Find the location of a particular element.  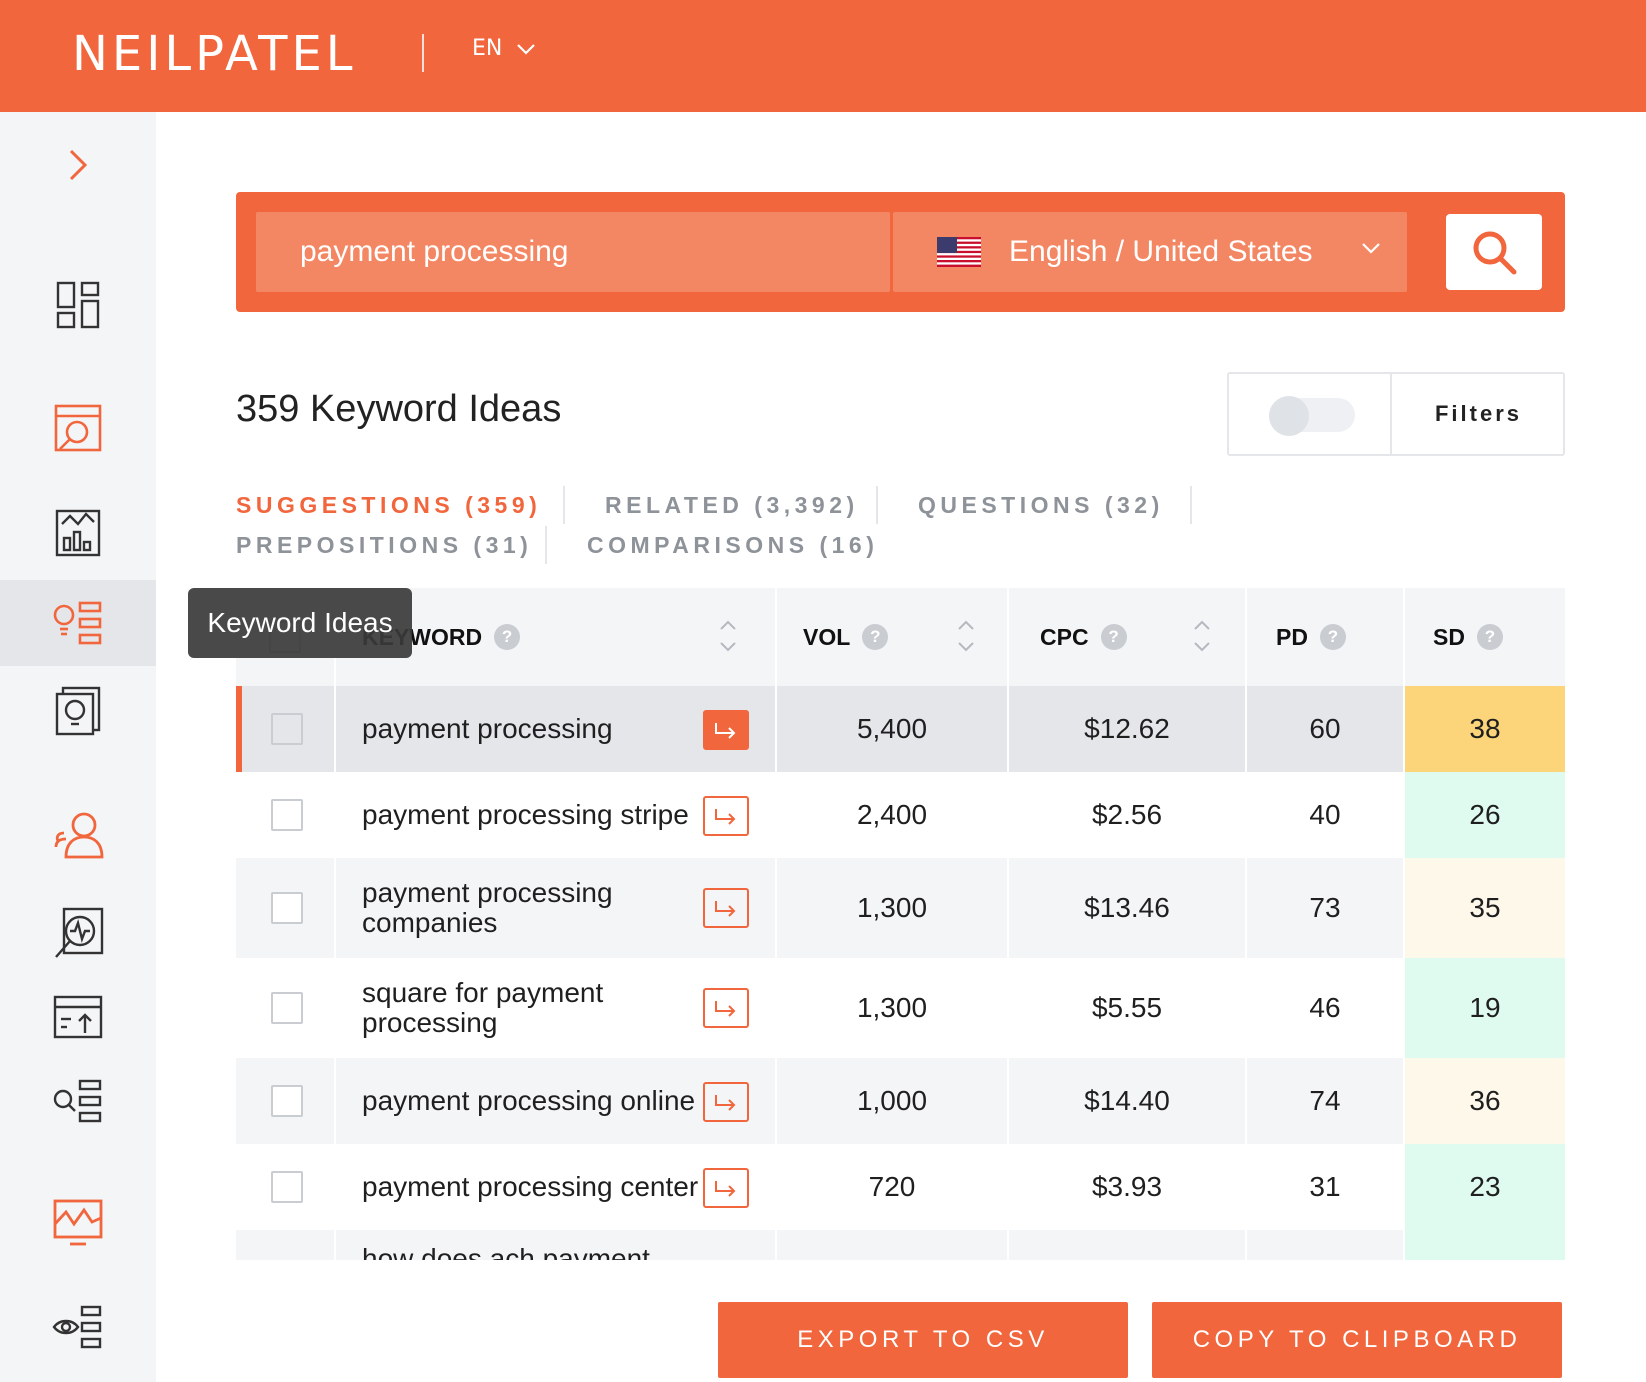

sidebar-item-traffic-analyzer is located at coordinates (78, 533).